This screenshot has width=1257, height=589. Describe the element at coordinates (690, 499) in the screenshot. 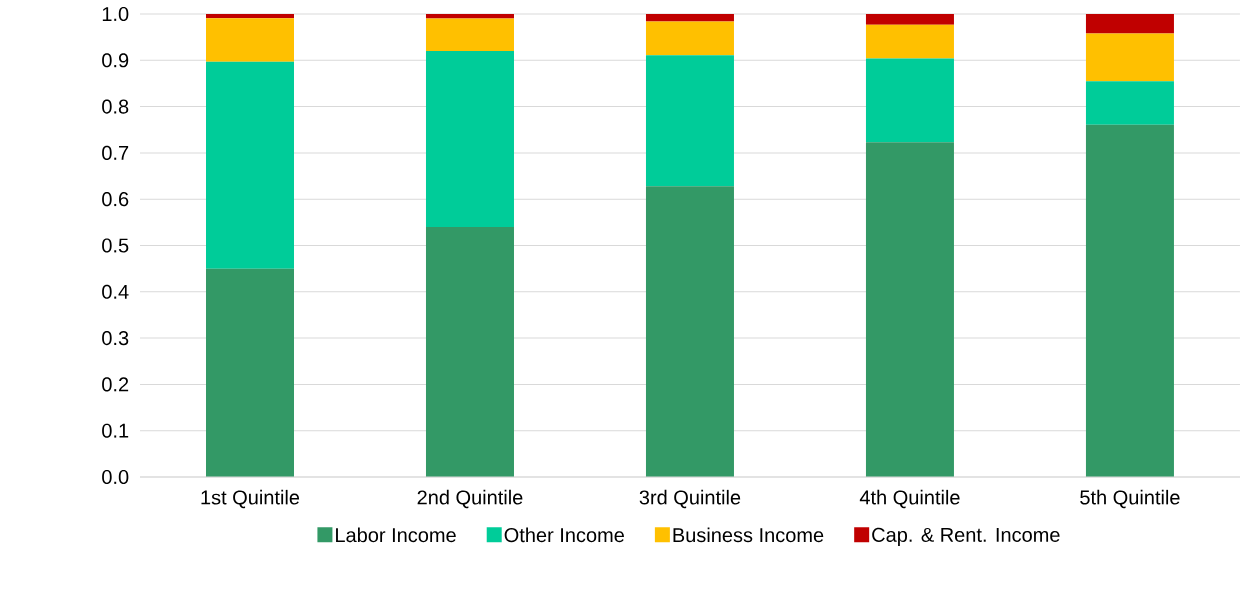

I see `x-tick-label: 3rd Quintile` at that location.